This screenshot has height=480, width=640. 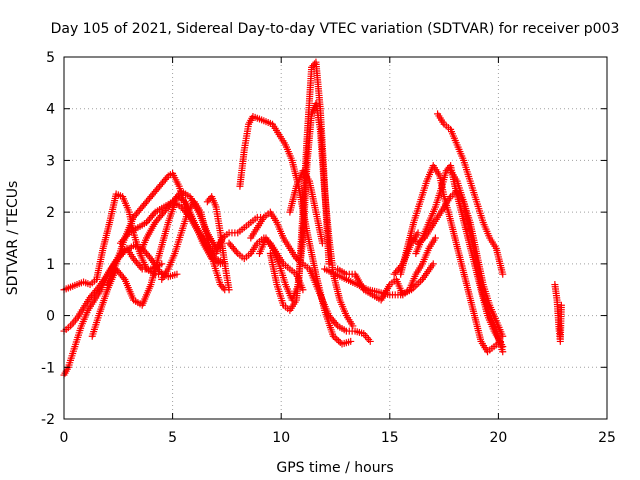 I want to click on y-tick-label: 0, so click(x=50, y=317).